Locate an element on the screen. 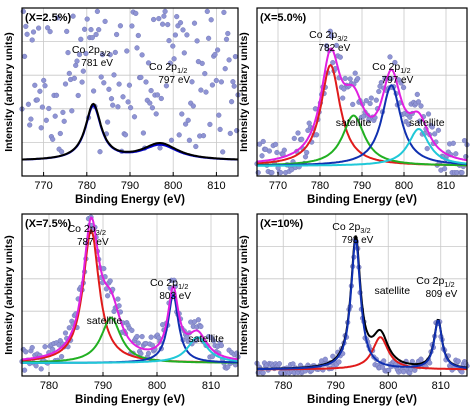  x-tick-label: 780 is located at coordinates (283, 386).